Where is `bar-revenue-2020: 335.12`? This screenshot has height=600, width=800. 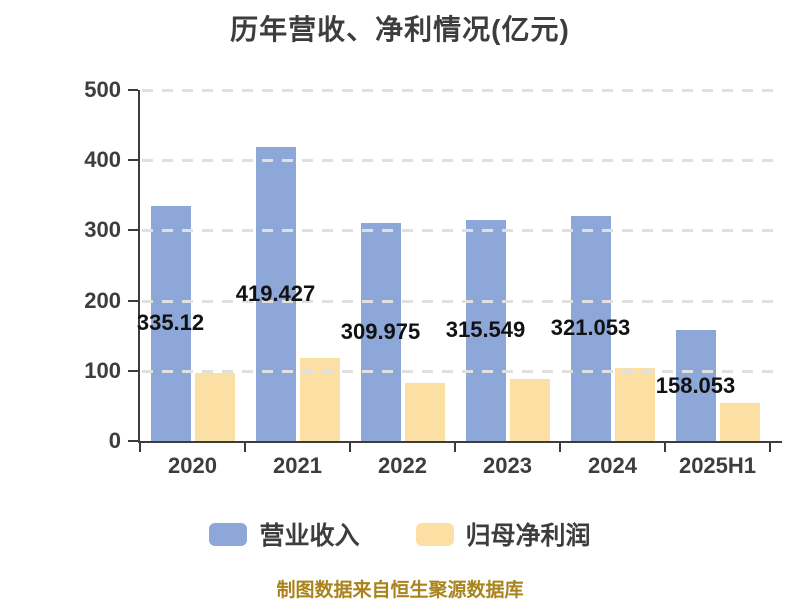
bar-revenue-2020: 335.12 is located at coordinates (170, 323).